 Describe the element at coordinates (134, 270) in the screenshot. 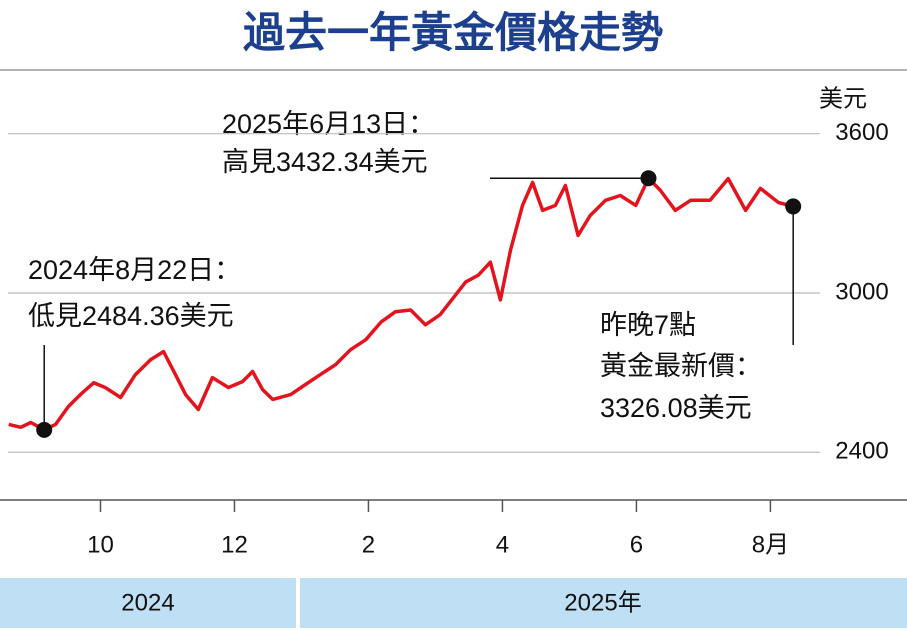

I see `annotation: 2024年8月22日：` at that location.